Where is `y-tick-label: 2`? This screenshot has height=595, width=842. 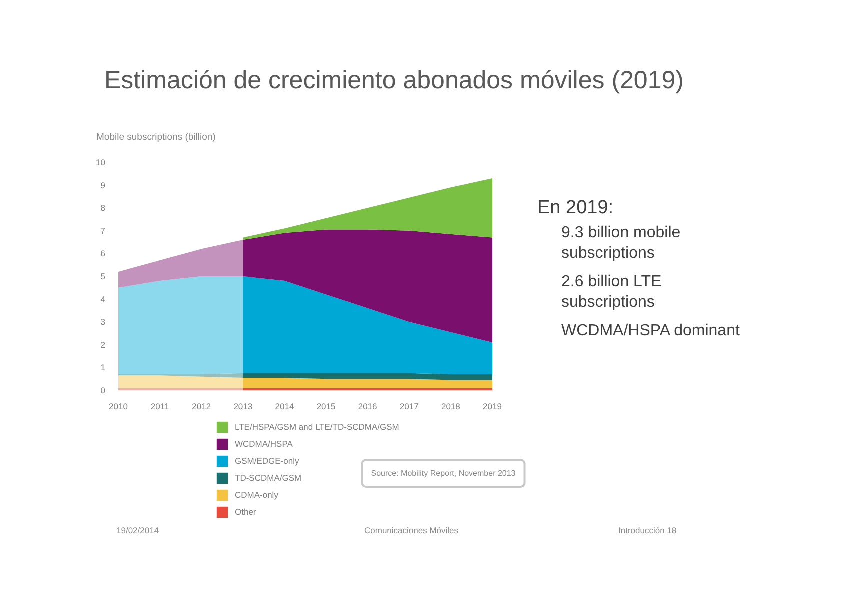 y-tick-label: 2 is located at coordinates (103, 345).